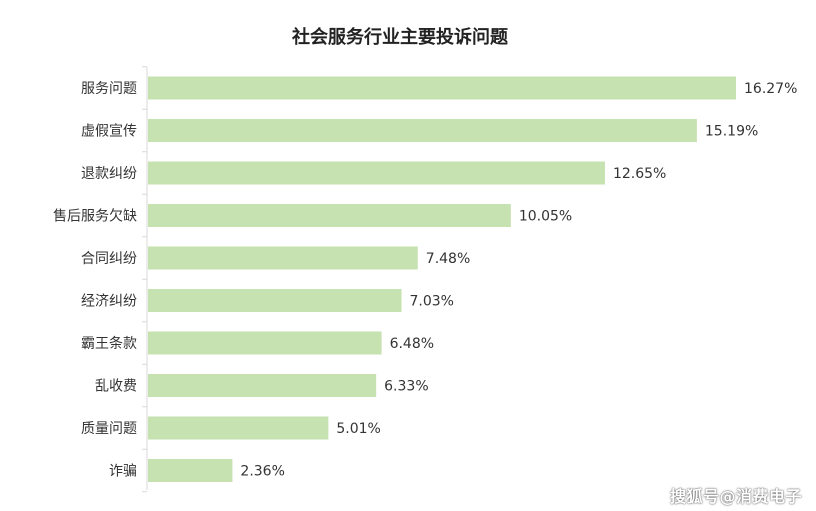 The image size is (816, 511). I want to click on category-label: 霸王条款, so click(109, 343).